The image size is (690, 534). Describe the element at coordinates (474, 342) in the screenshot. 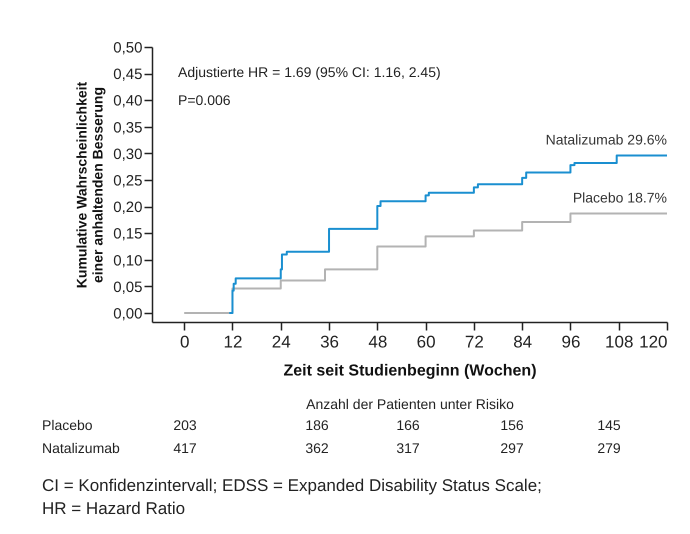

I see `x-tick-label: 72` at that location.